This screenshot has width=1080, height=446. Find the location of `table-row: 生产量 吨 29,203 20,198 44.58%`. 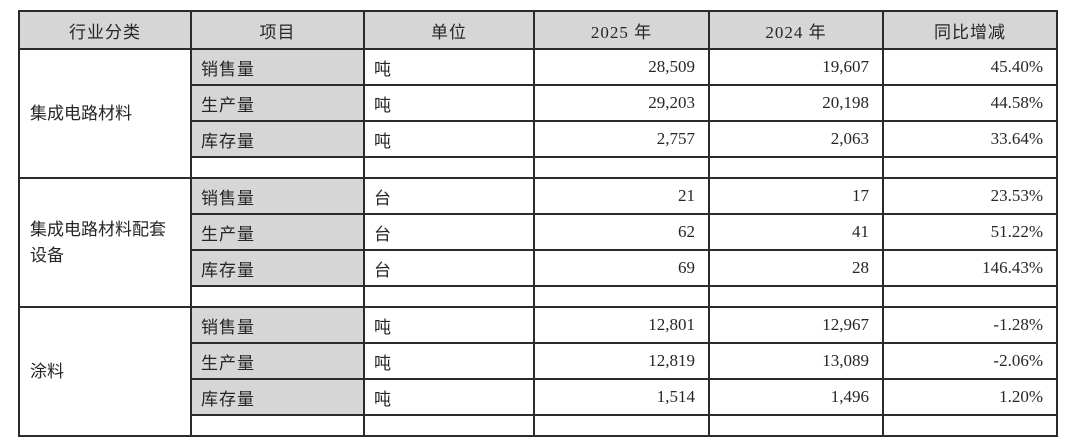

table-row: 生产量 吨 29,203 20,198 44.58% is located at coordinates (538, 103).